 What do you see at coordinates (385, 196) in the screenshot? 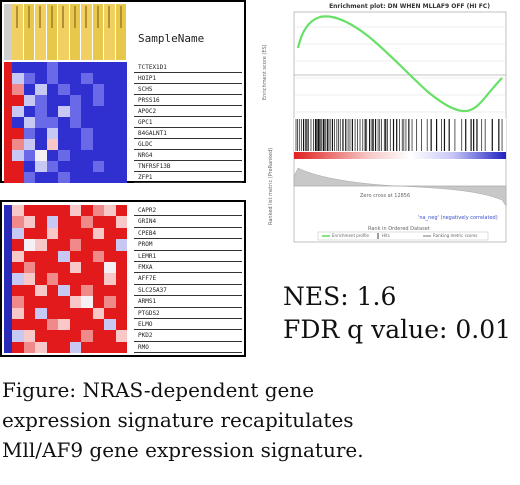
I see `gsea-zero-cross-label: Zero cross at 12856` at bounding box center [385, 196].